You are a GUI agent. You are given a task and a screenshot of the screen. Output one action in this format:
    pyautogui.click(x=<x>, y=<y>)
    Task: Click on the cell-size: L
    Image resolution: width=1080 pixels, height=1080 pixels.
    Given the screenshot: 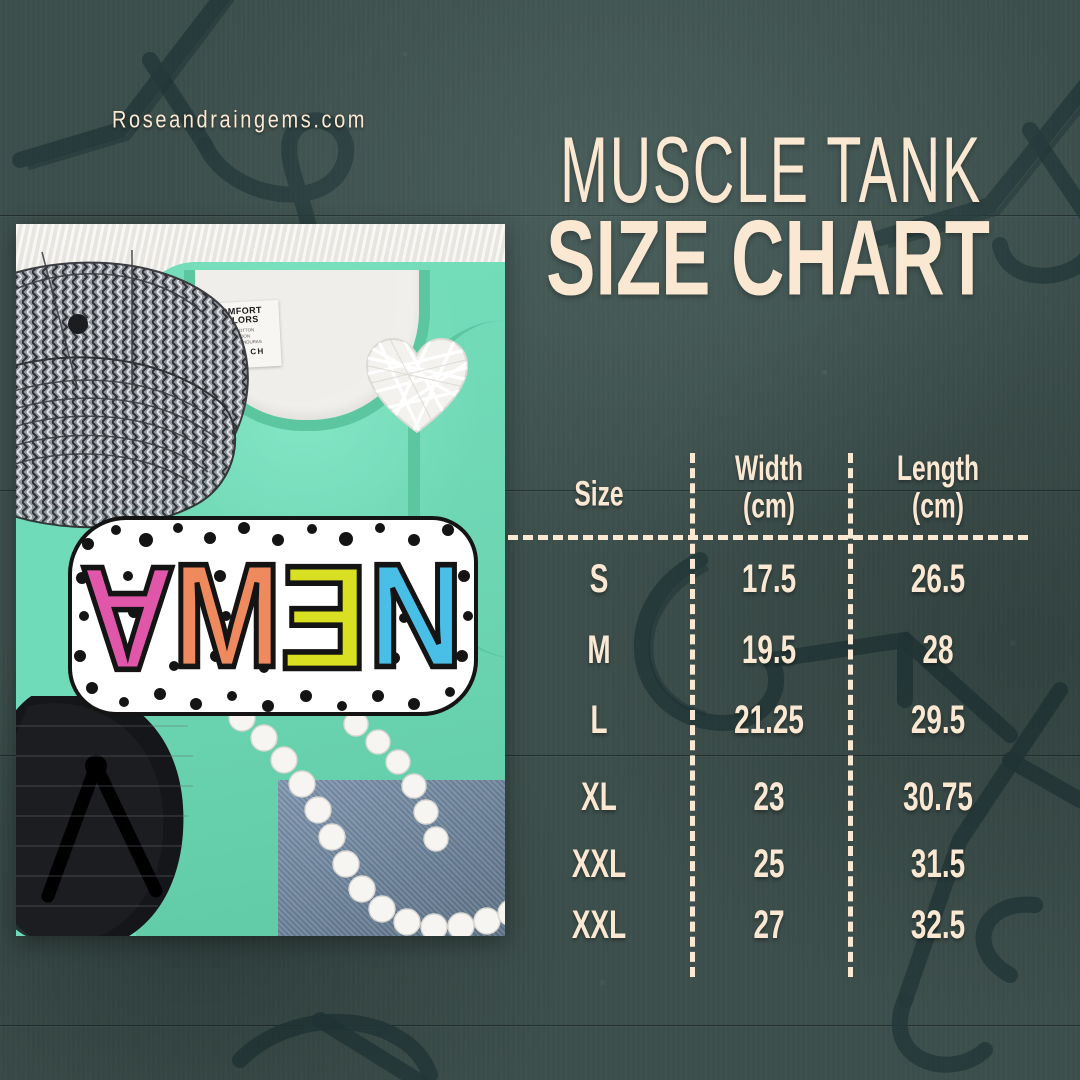 What is the action you would take?
    pyautogui.click(x=599, y=720)
    